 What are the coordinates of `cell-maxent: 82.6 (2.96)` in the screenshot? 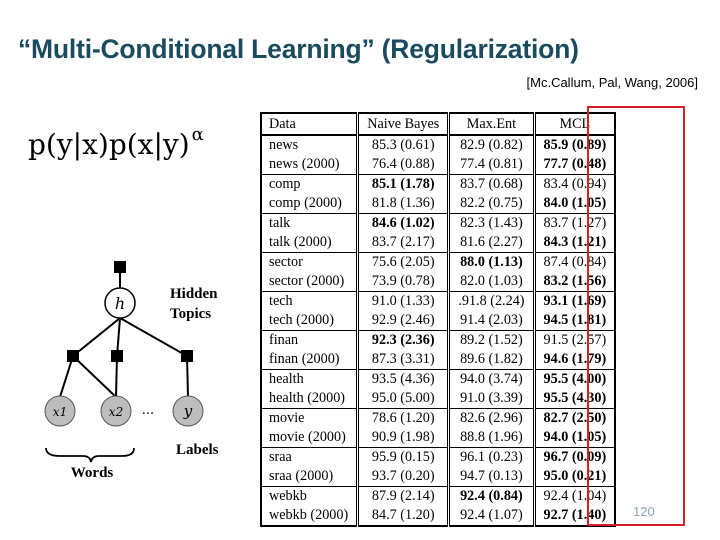 It's located at (492, 418).